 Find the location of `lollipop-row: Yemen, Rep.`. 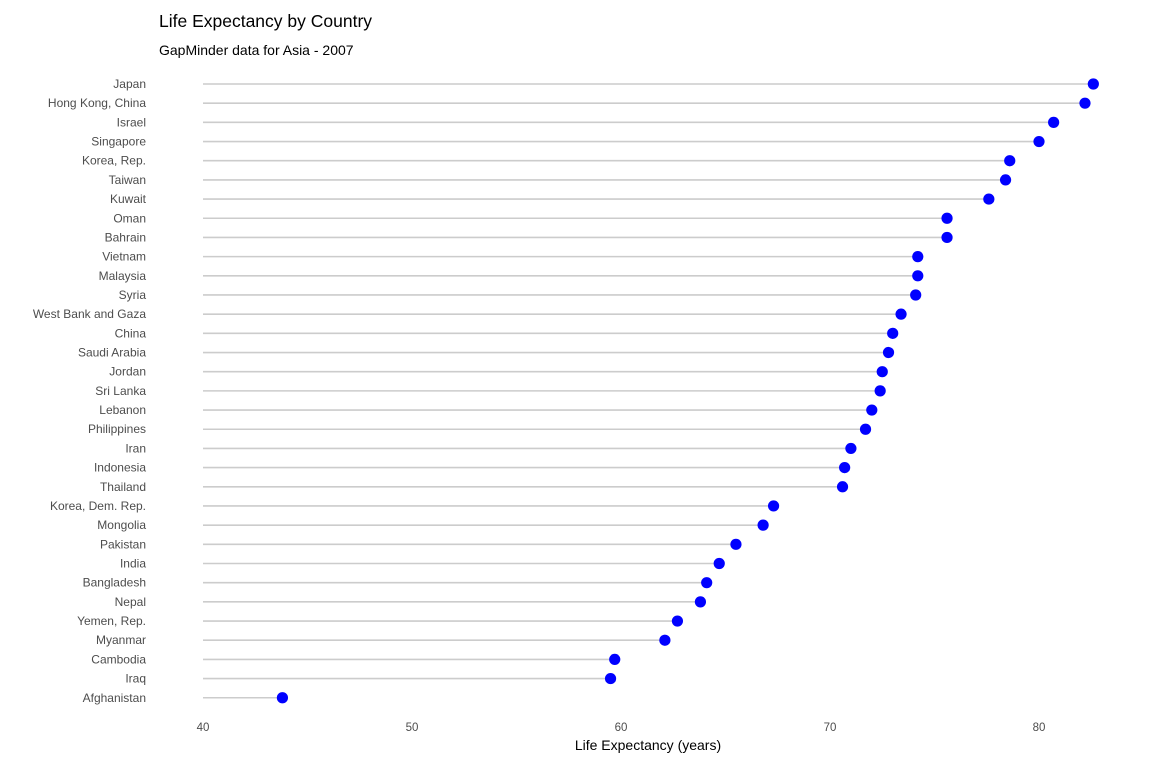

lollipop-row: Yemen, Rep. is located at coordinates (380, 621).